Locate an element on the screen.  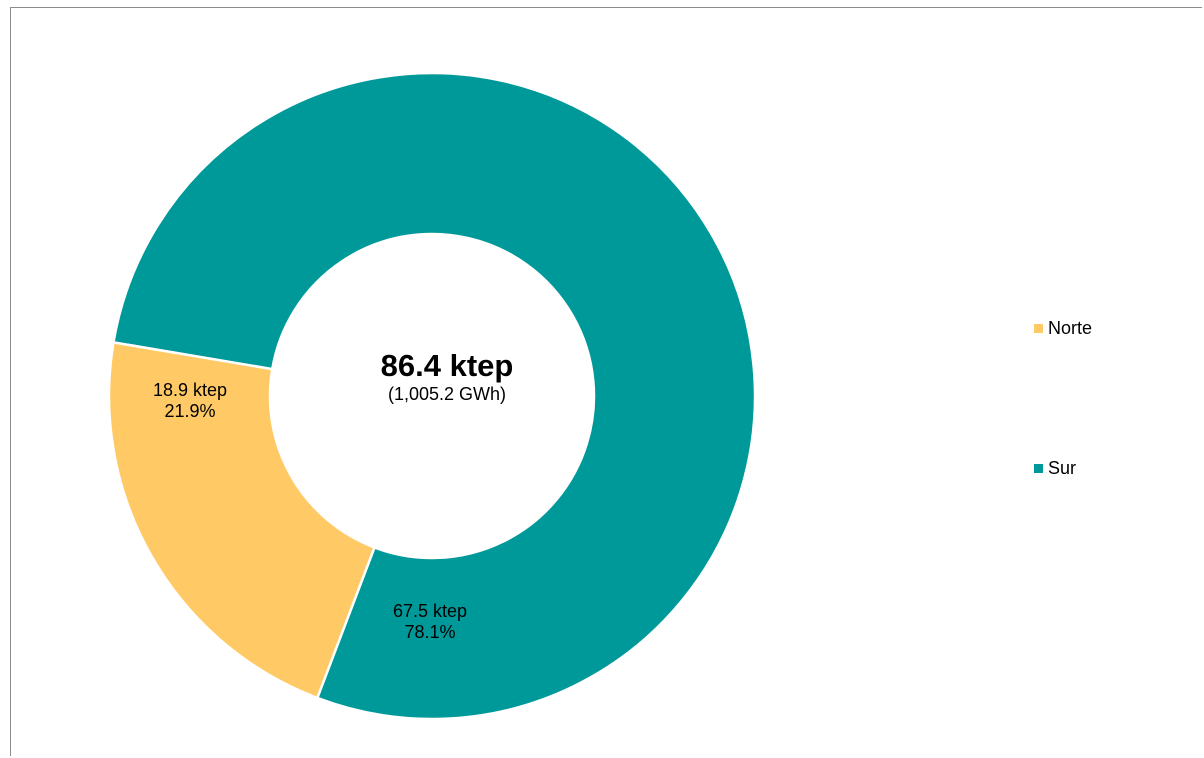
center-total-label: 86.4 ktep is located at coordinates (447, 365).